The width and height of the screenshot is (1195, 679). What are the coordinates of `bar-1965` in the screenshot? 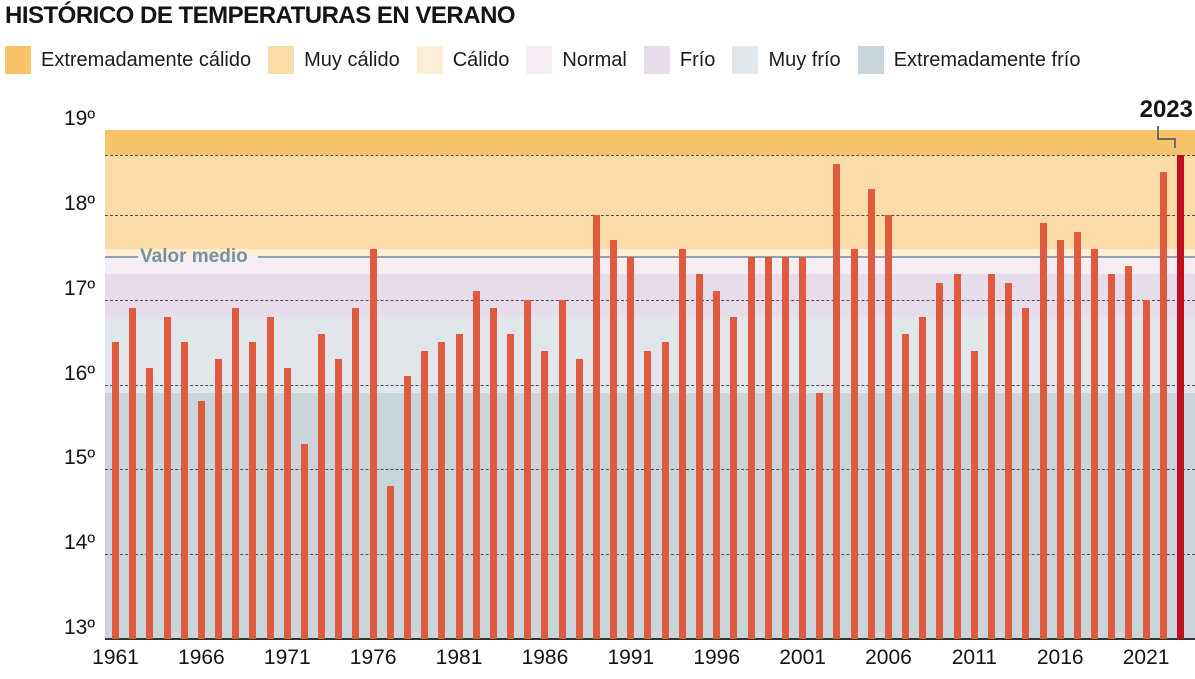 It's located at (184, 490).